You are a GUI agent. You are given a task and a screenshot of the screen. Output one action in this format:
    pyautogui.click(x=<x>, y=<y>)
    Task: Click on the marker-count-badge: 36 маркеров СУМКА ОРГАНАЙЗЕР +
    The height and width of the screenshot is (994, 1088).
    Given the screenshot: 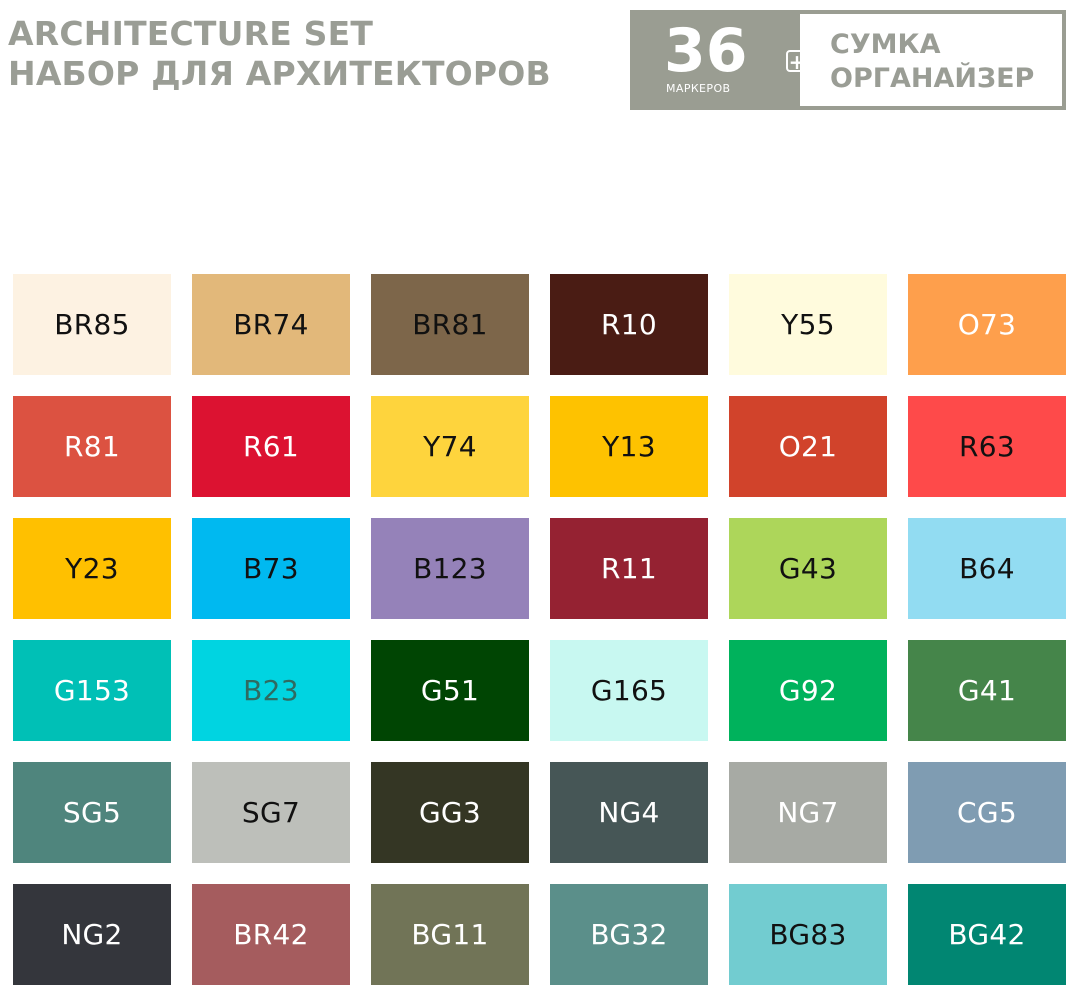 What is the action you would take?
    pyautogui.click(x=848, y=60)
    